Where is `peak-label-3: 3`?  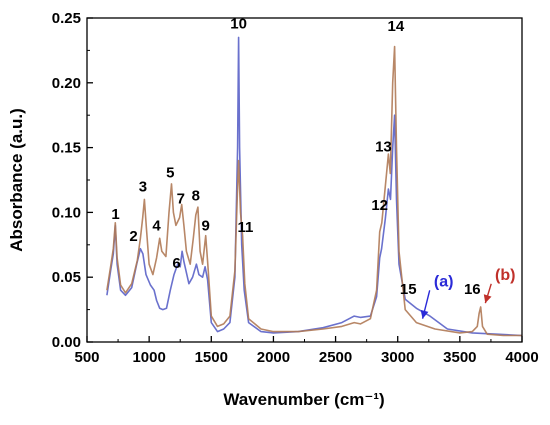 peak-label-3: 3 is located at coordinates (143, 187).